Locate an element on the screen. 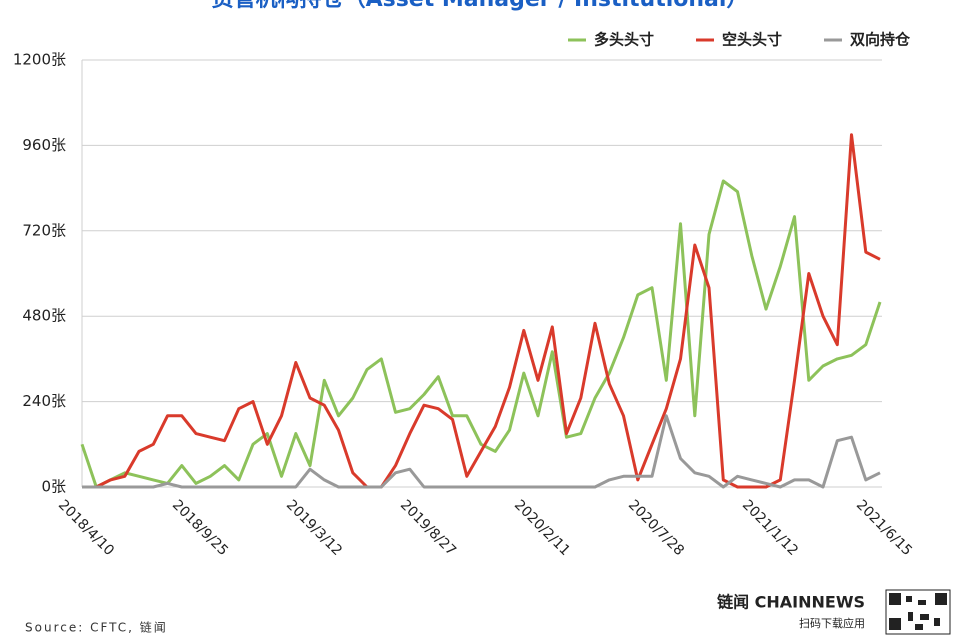  y-tick-label: 0张 is located at coordinates (53, 487).